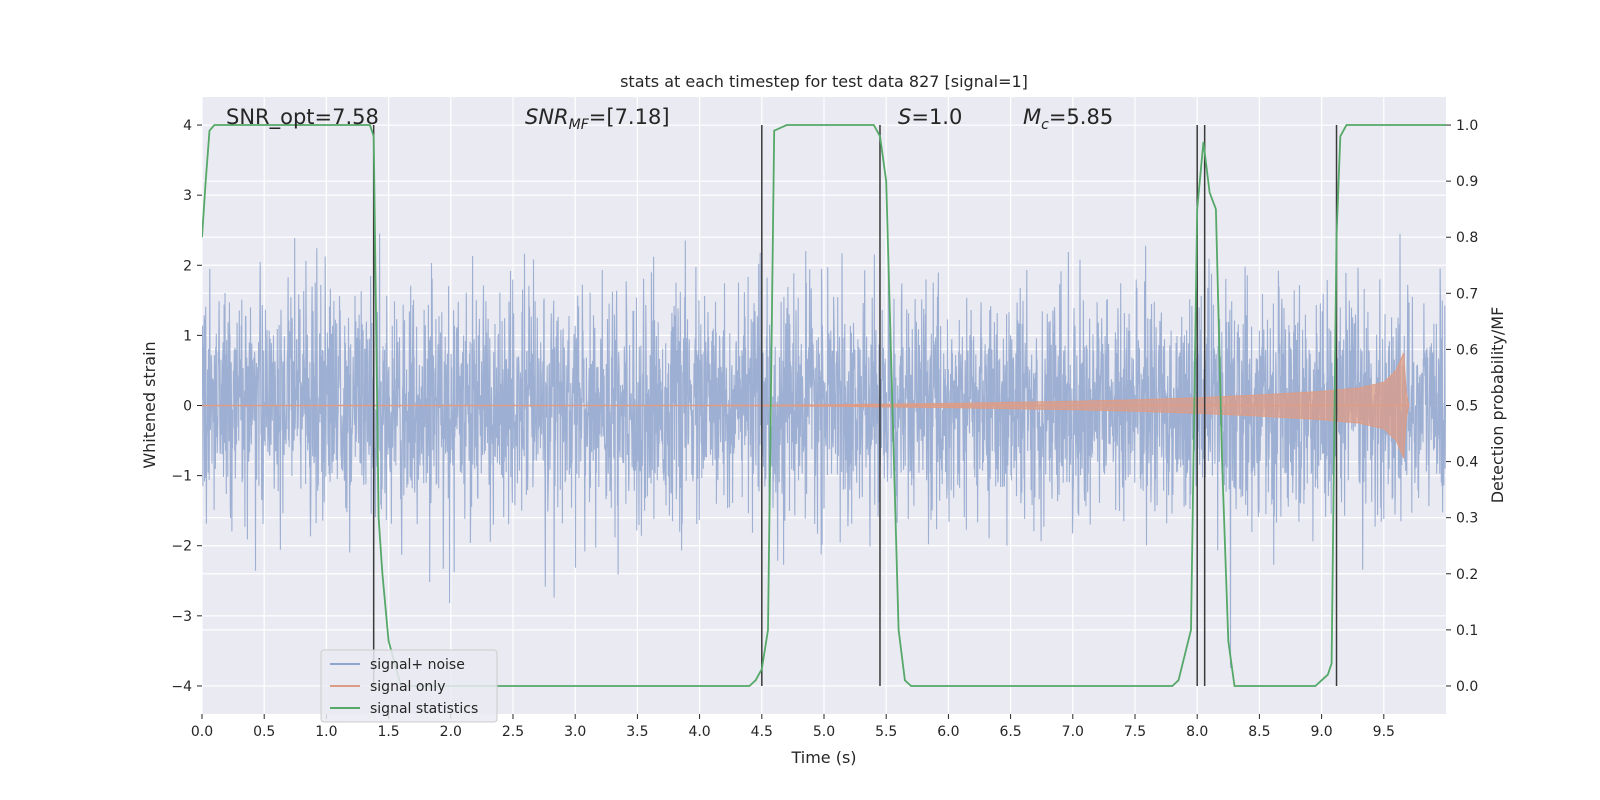  What do you see at coordinates (1467, 238) in the screenshot?
I see `y-right-tick-label: 0.8` at bounding box center [1467, 238].